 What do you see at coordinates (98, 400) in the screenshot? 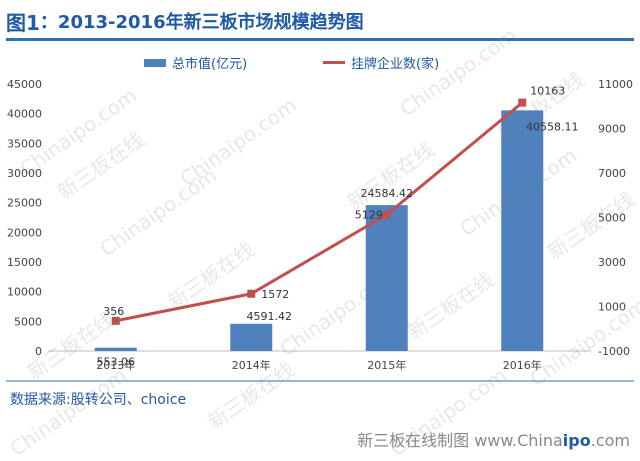
I see `source-note: 数据来源:股转公司、choice` at bounding box center [98, 400].